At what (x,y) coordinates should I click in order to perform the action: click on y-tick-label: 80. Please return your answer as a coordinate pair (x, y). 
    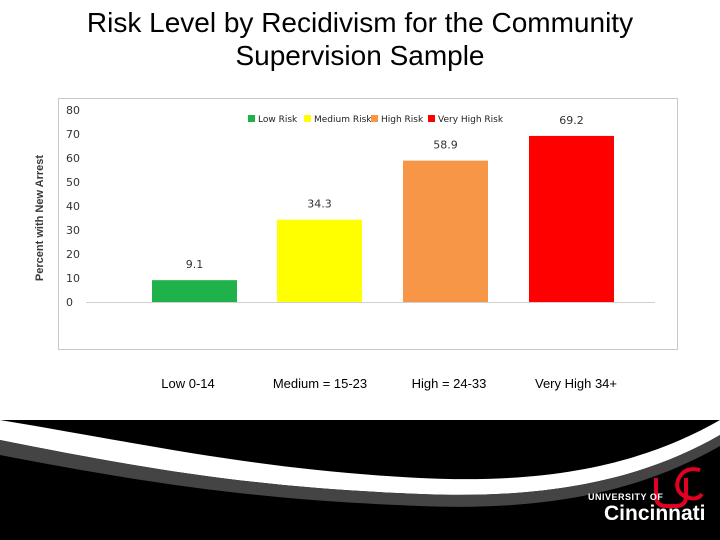
    Looking at the image, I should click on (73, 110).